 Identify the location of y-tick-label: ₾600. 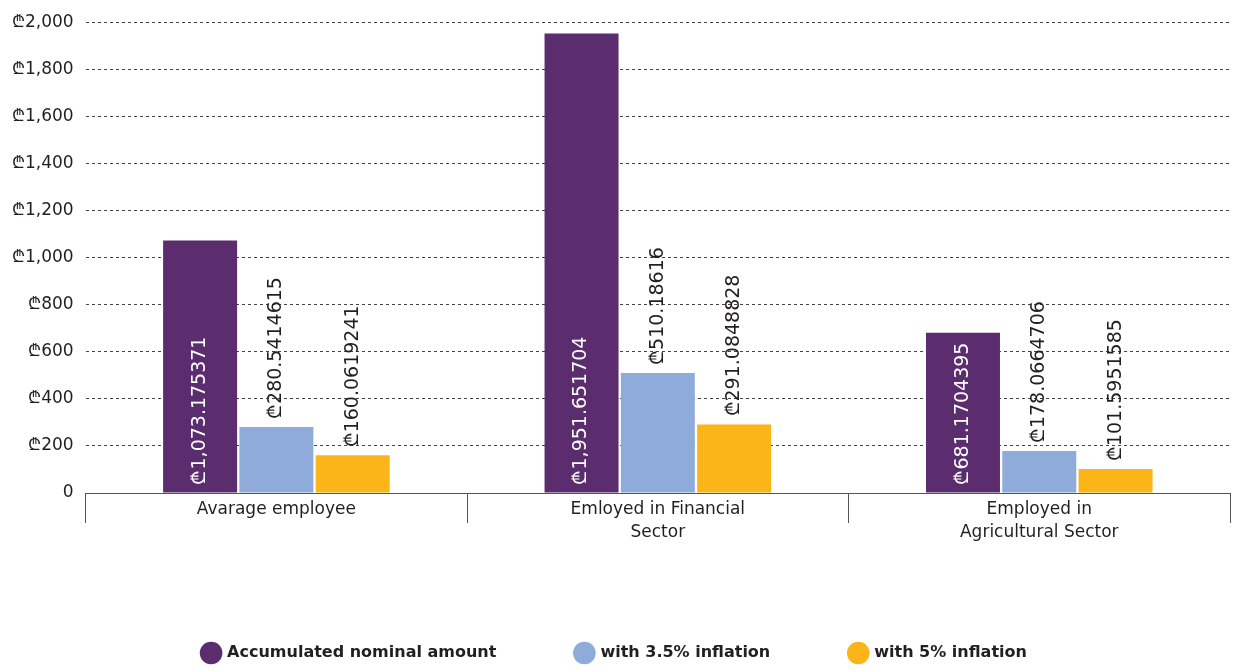
(51, 350).